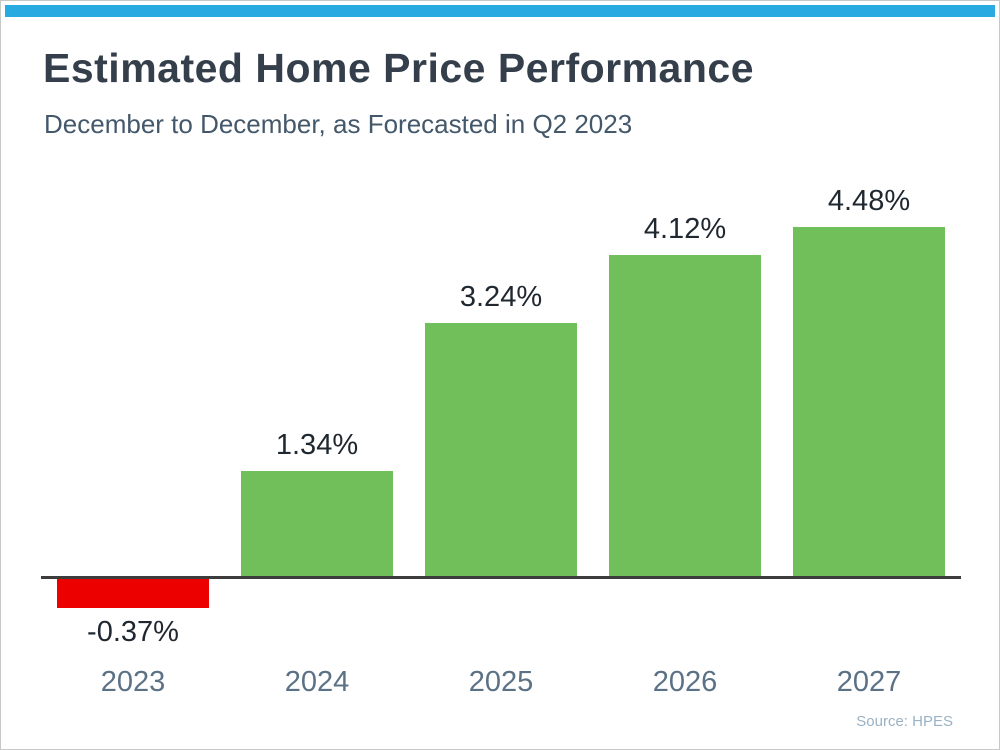  What do you see at coordinates (501, 449) in the screenshot?
I see `bar-2025` at bounding box center [501, 449].